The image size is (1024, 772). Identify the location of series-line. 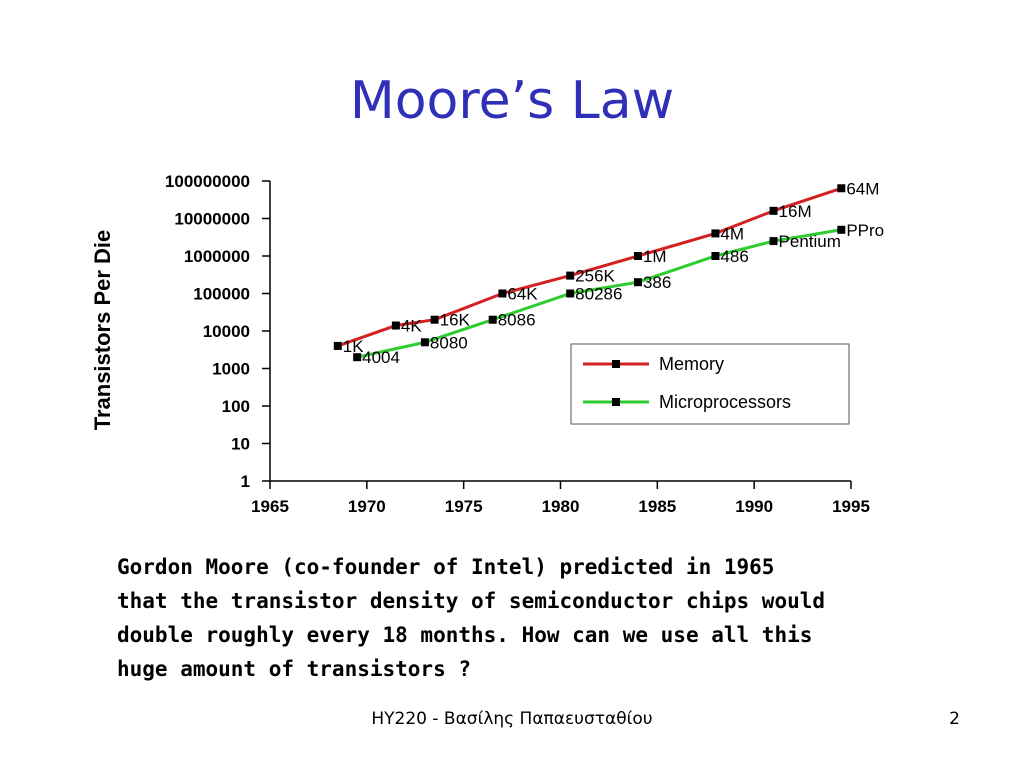
(599, 293).